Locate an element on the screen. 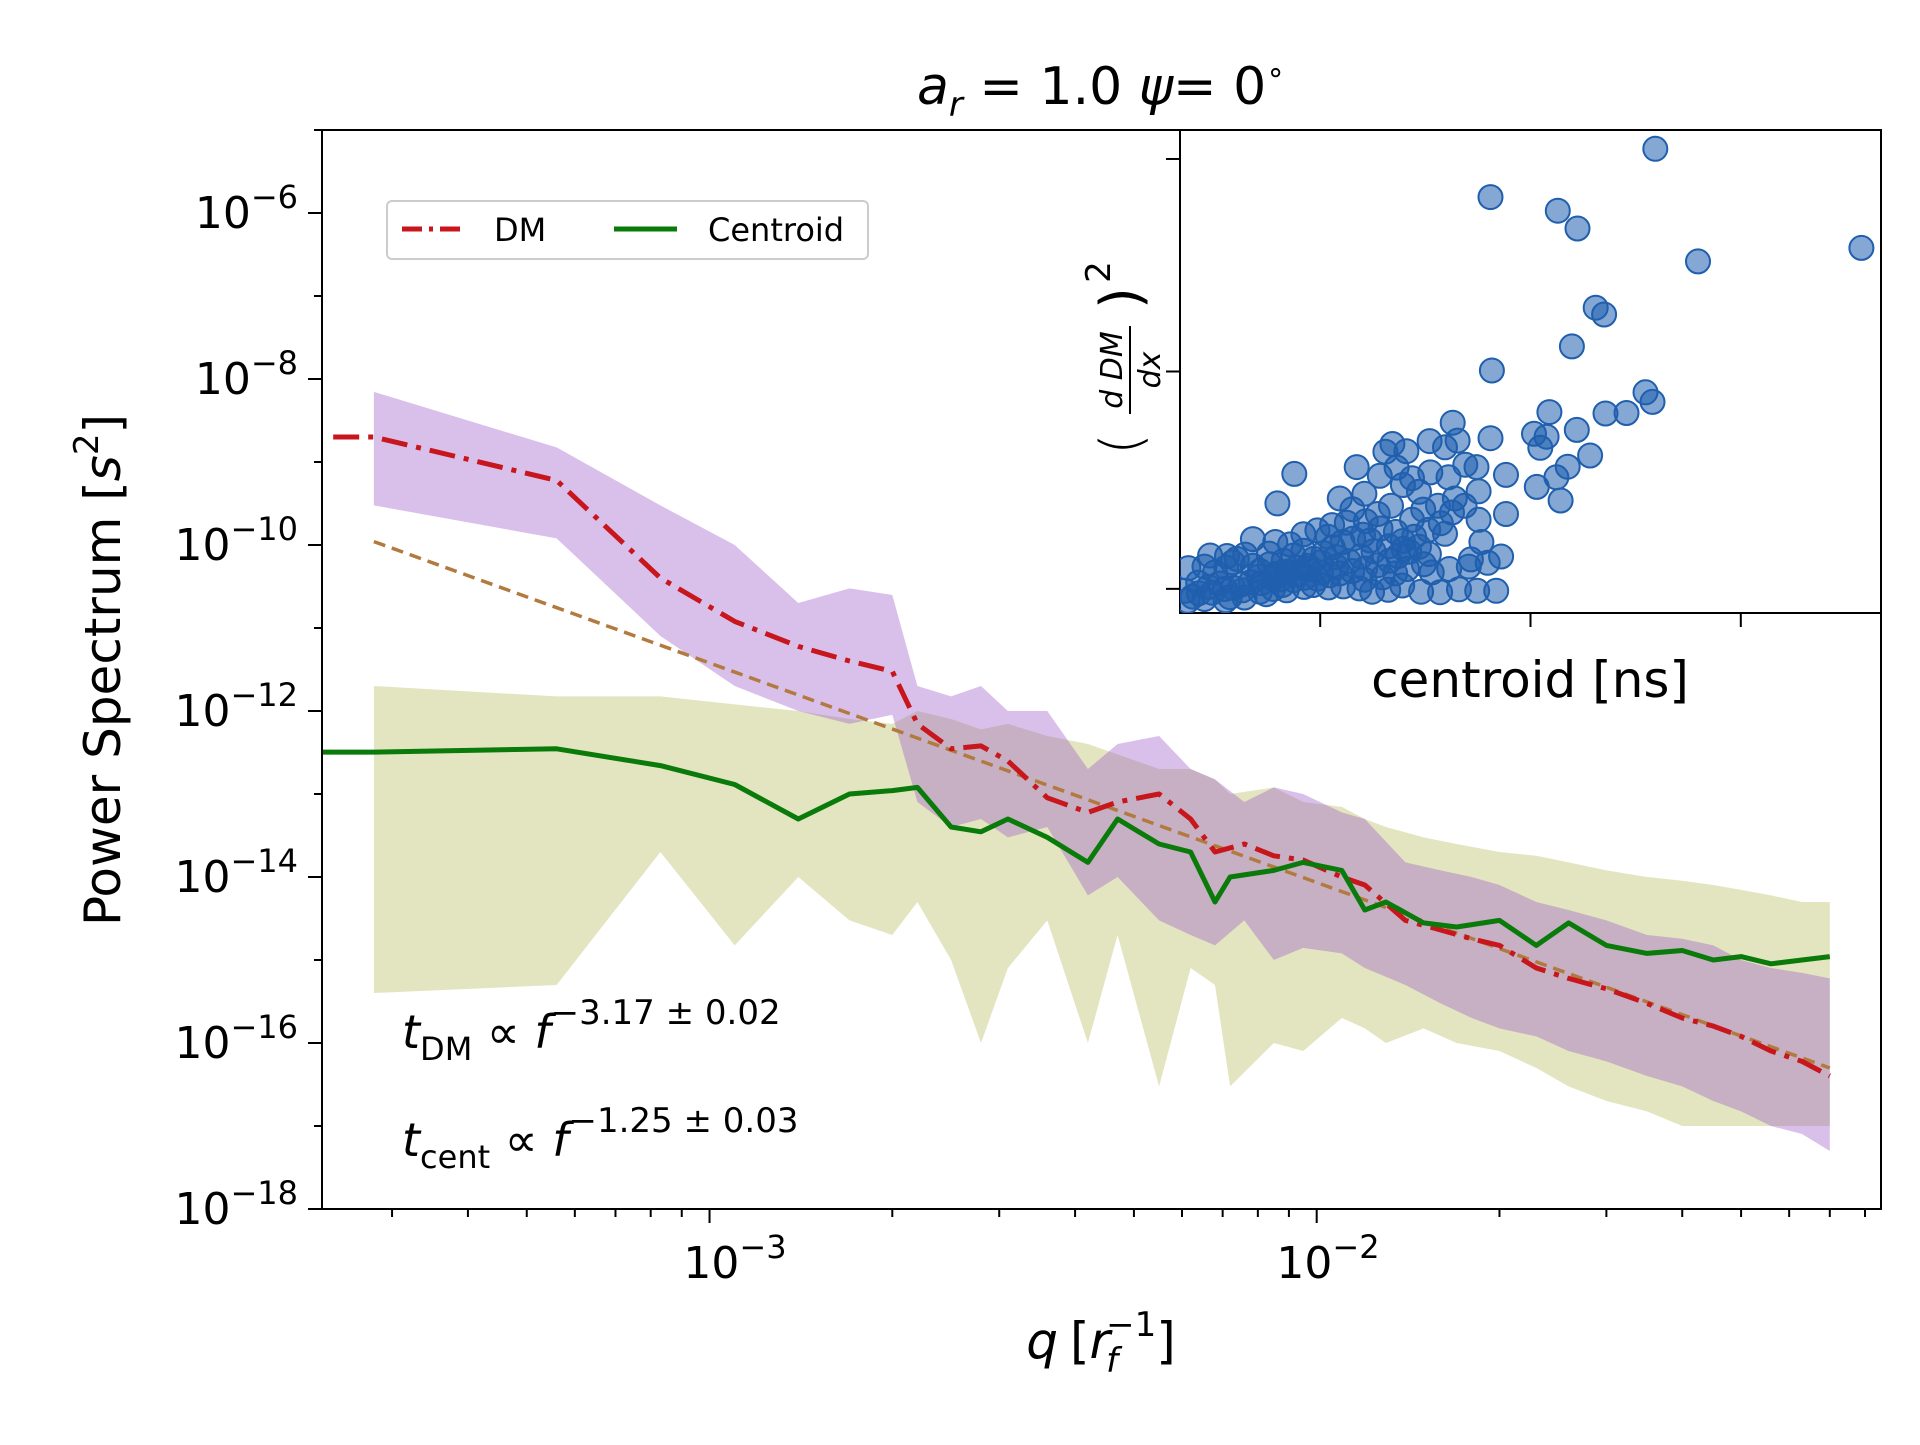  y-tick-label: 10⁻¹² is located at coordinates (236, 706).